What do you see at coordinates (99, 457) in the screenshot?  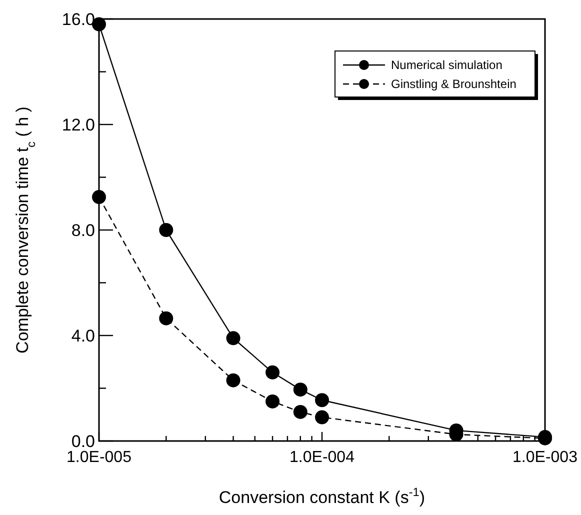 I see `x-tick-label: 1.0E-005` at bounding box center [99, 457].